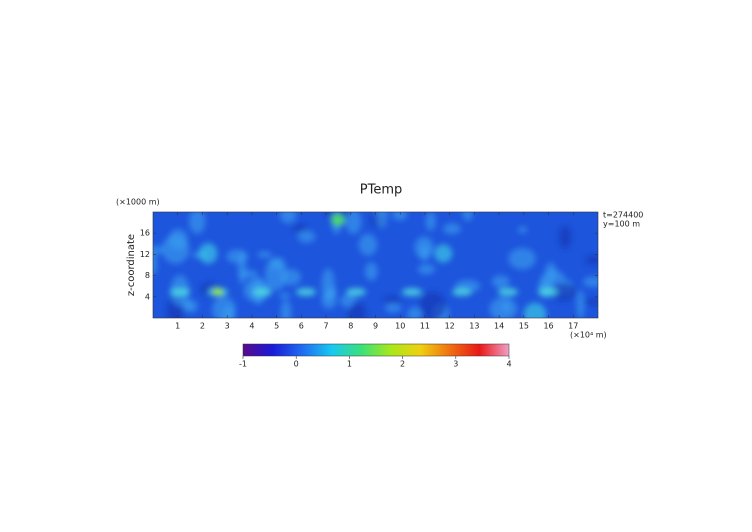  What do you see at coordinates (276, 326) in the screenshot?
I see `x-tick-label: 5` at bounding box center [276, 326].